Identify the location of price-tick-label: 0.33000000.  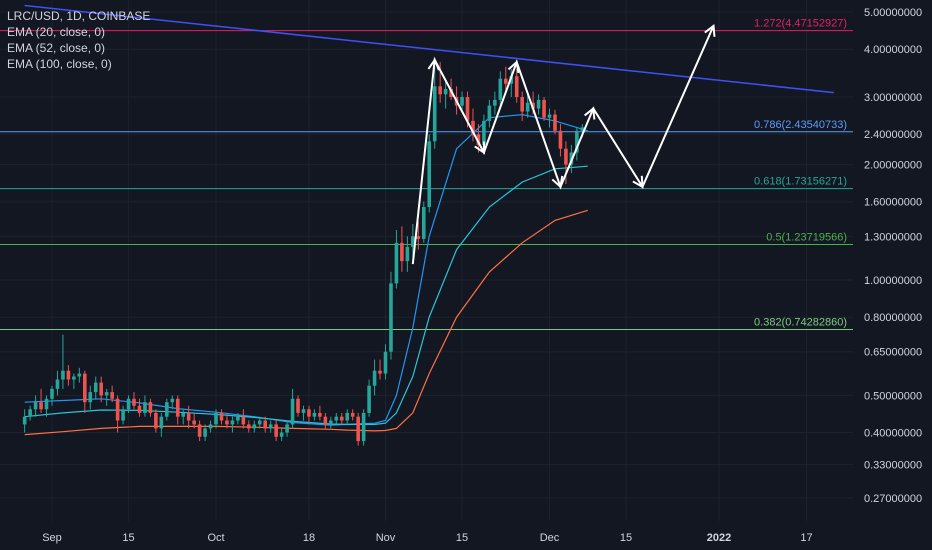
(893, 466).